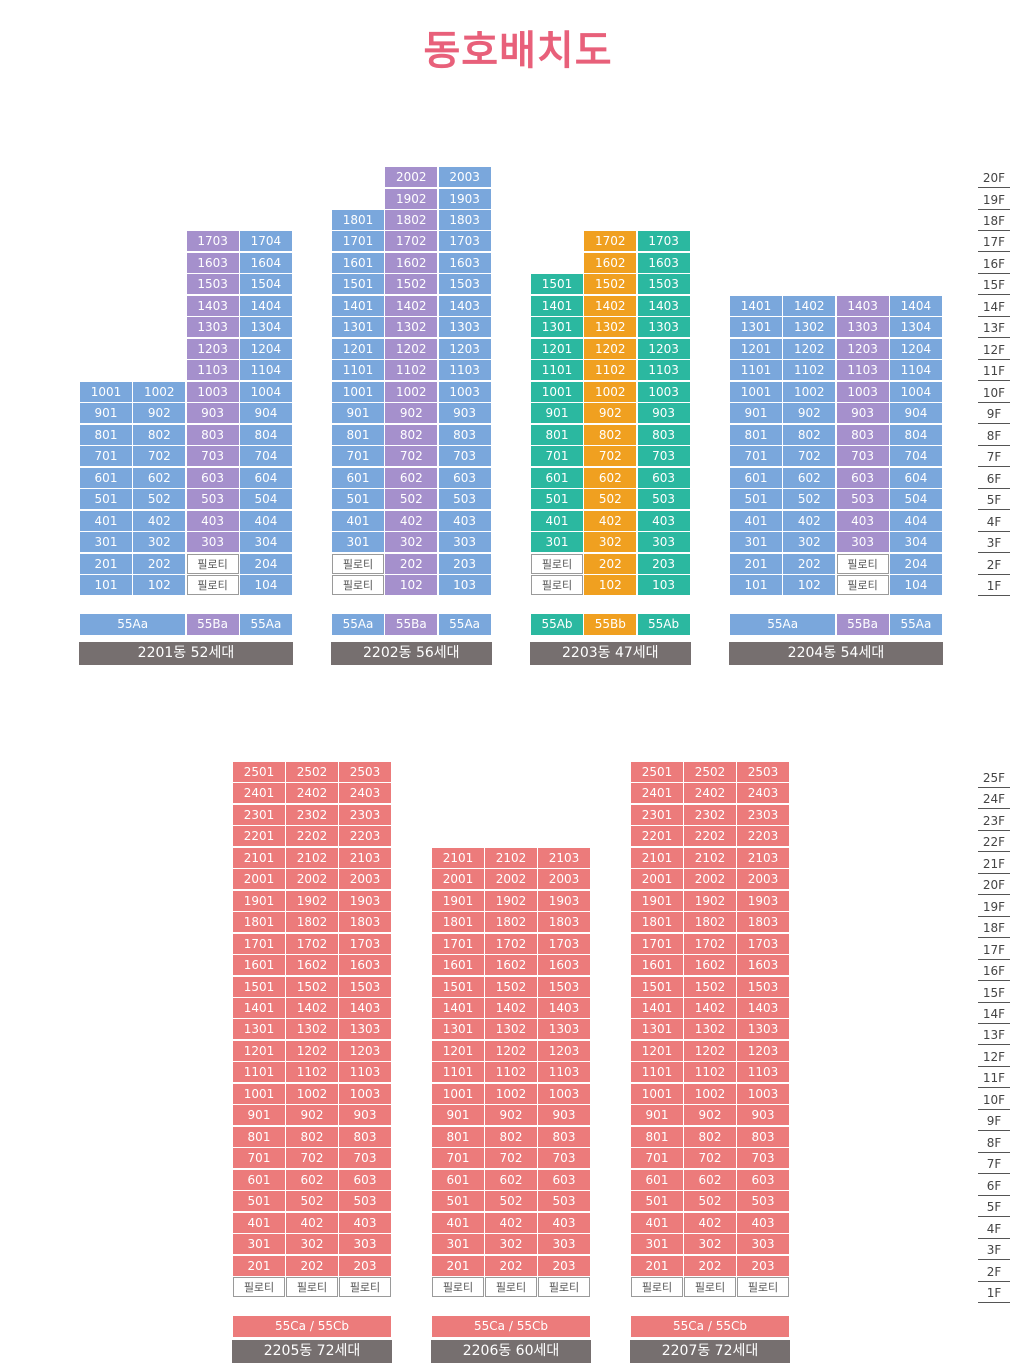 The height and width of the screenshot is (1371, 1036). Describe the element at coordinates (756, 520) in the screenshot. I see `unit-cell: 401` at that location.